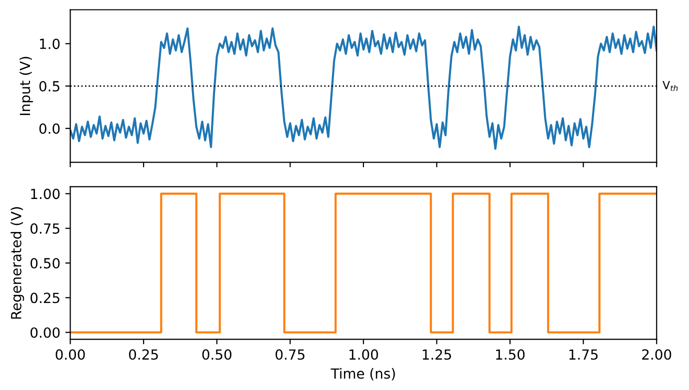 The height and width of the screenshot is (390, 689). I want to click on y-tick-label: 0.75, so click(45, 228).